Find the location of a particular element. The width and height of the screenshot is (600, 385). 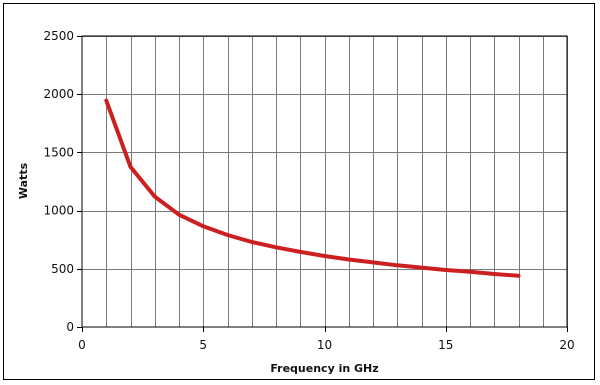

x-tick-label: 5 is located at coordinates (203, 345).